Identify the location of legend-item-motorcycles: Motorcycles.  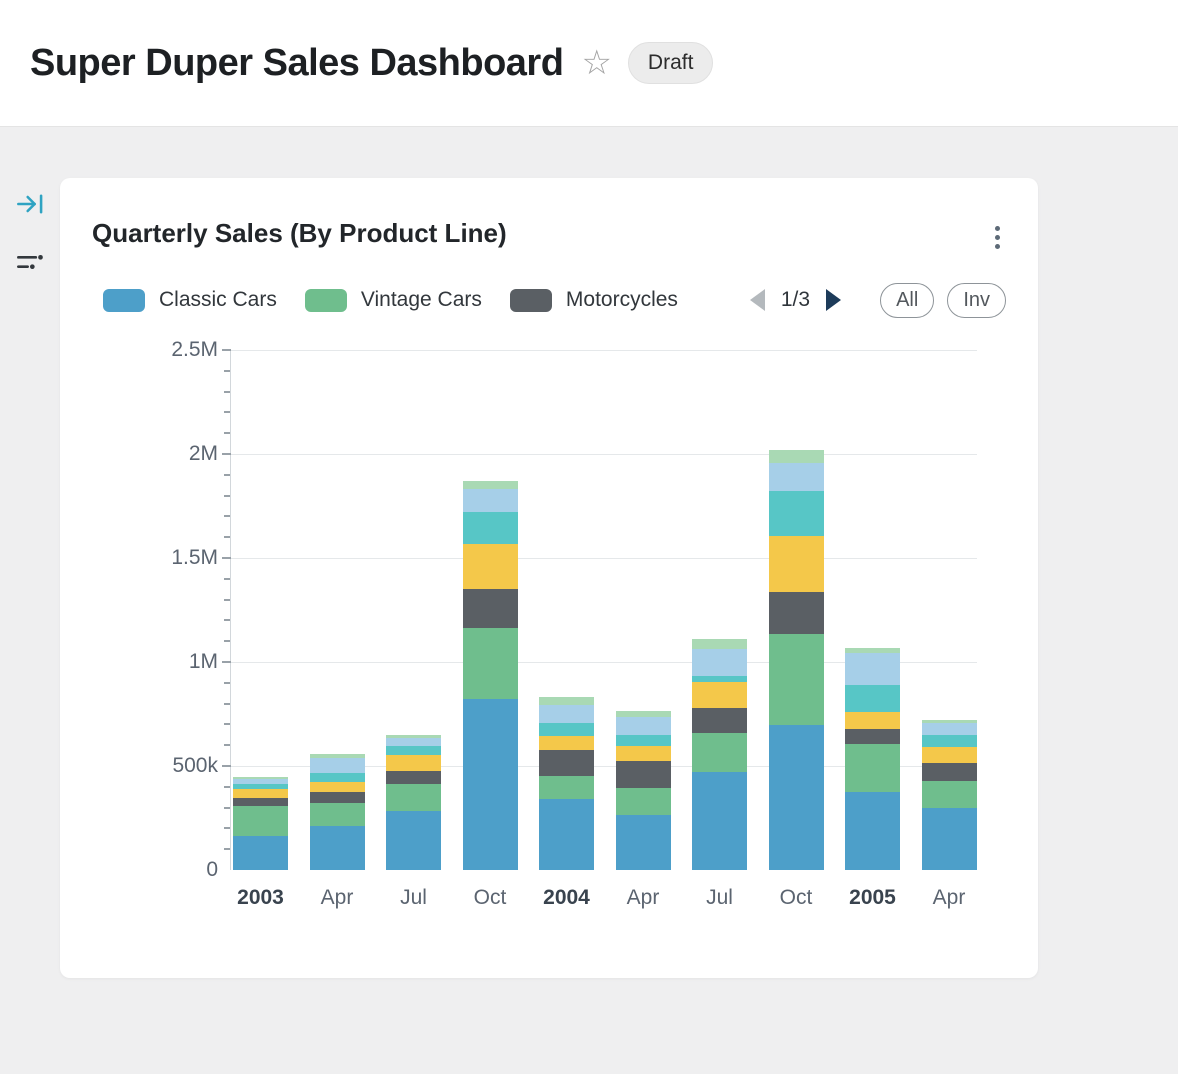
(593, 300).